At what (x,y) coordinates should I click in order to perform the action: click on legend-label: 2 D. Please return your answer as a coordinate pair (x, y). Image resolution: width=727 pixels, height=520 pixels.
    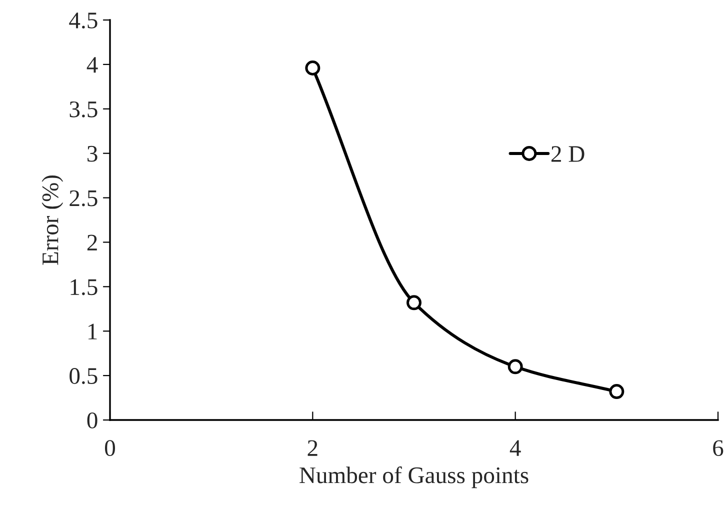
    Looking at the image, I should click on (567, 154).